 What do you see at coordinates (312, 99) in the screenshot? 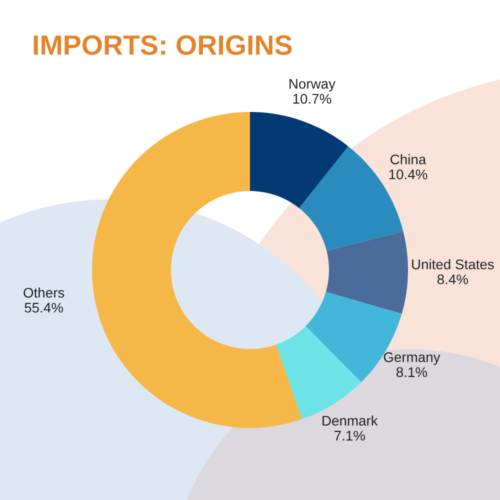
I see `data-label: 10.7%` at bounding box center [312, 99].